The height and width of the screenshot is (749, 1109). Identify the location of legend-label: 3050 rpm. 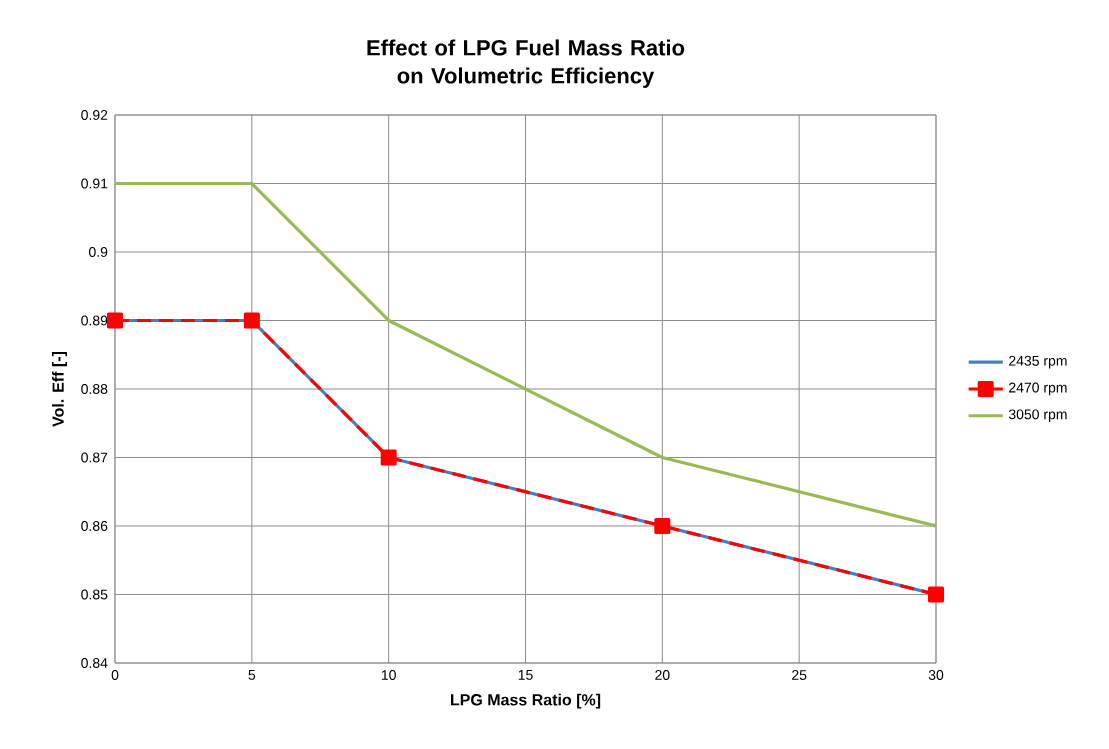
(1037, 416).